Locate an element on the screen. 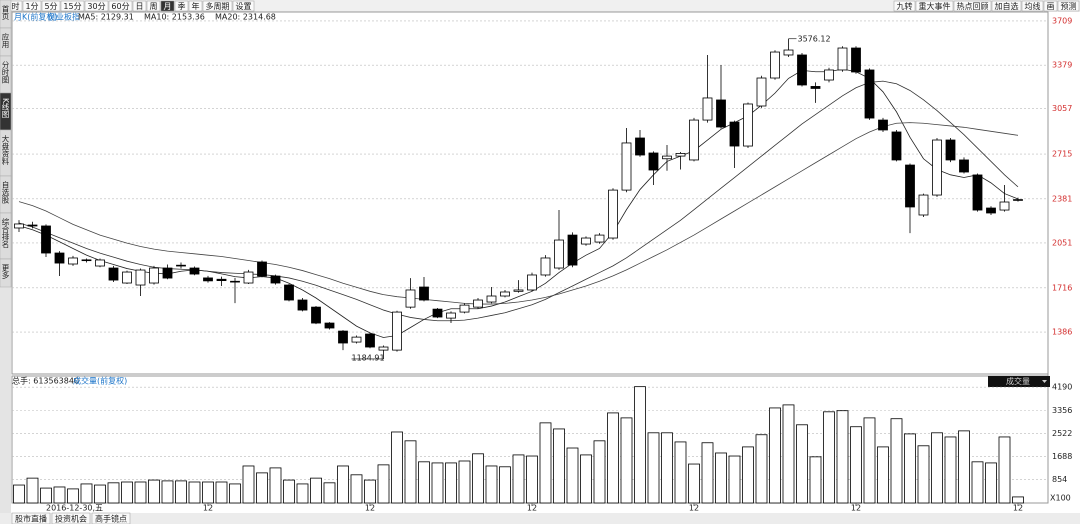 Image resolution: width=1080 pixels, height=524 pixels. bottom-tab-label: 股市直播 is located at coordinates (31, 519).